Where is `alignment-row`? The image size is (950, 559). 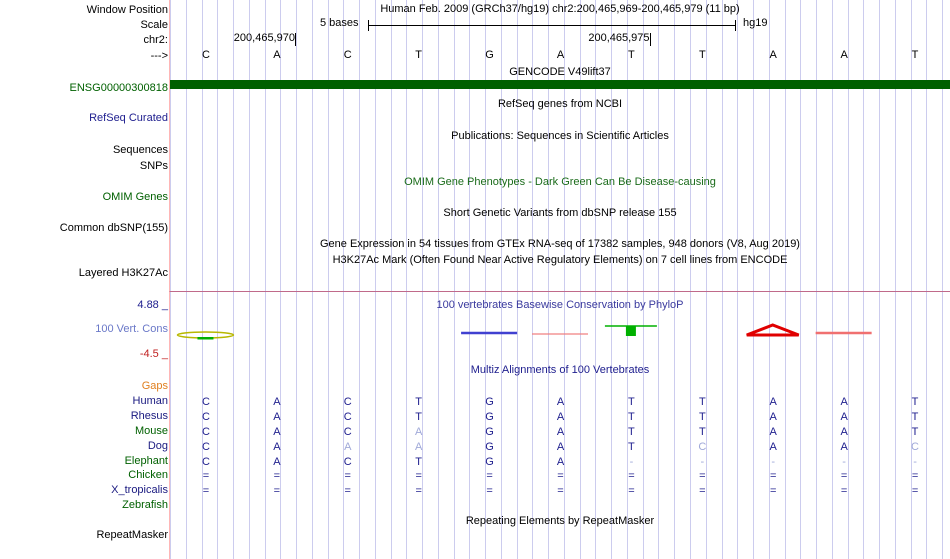 alignment-row is located at coordinates (560, 506).